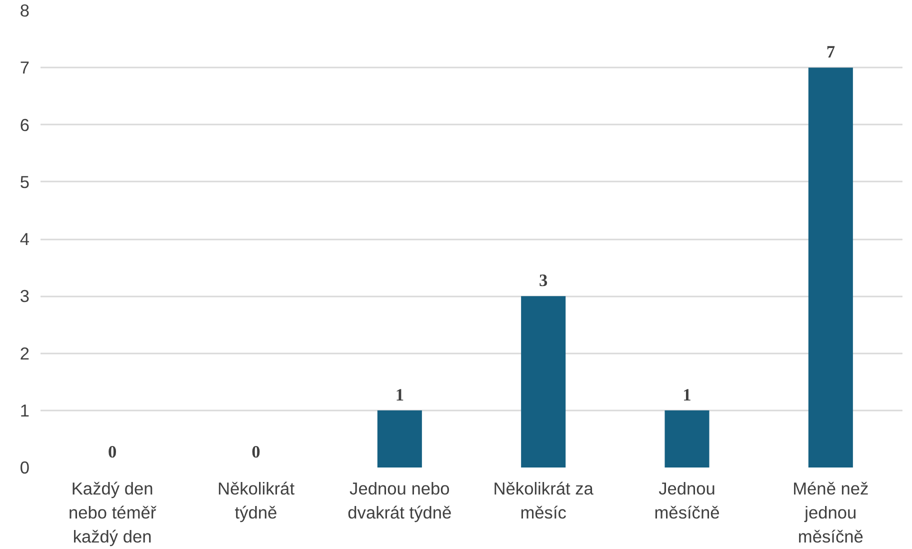 This screenshot has height=549, width=912. Describe the element at coordinates (400, 500) in the screenshot. I see `x-tick-label: Jednou nebo dvakrát týdně` at that location.